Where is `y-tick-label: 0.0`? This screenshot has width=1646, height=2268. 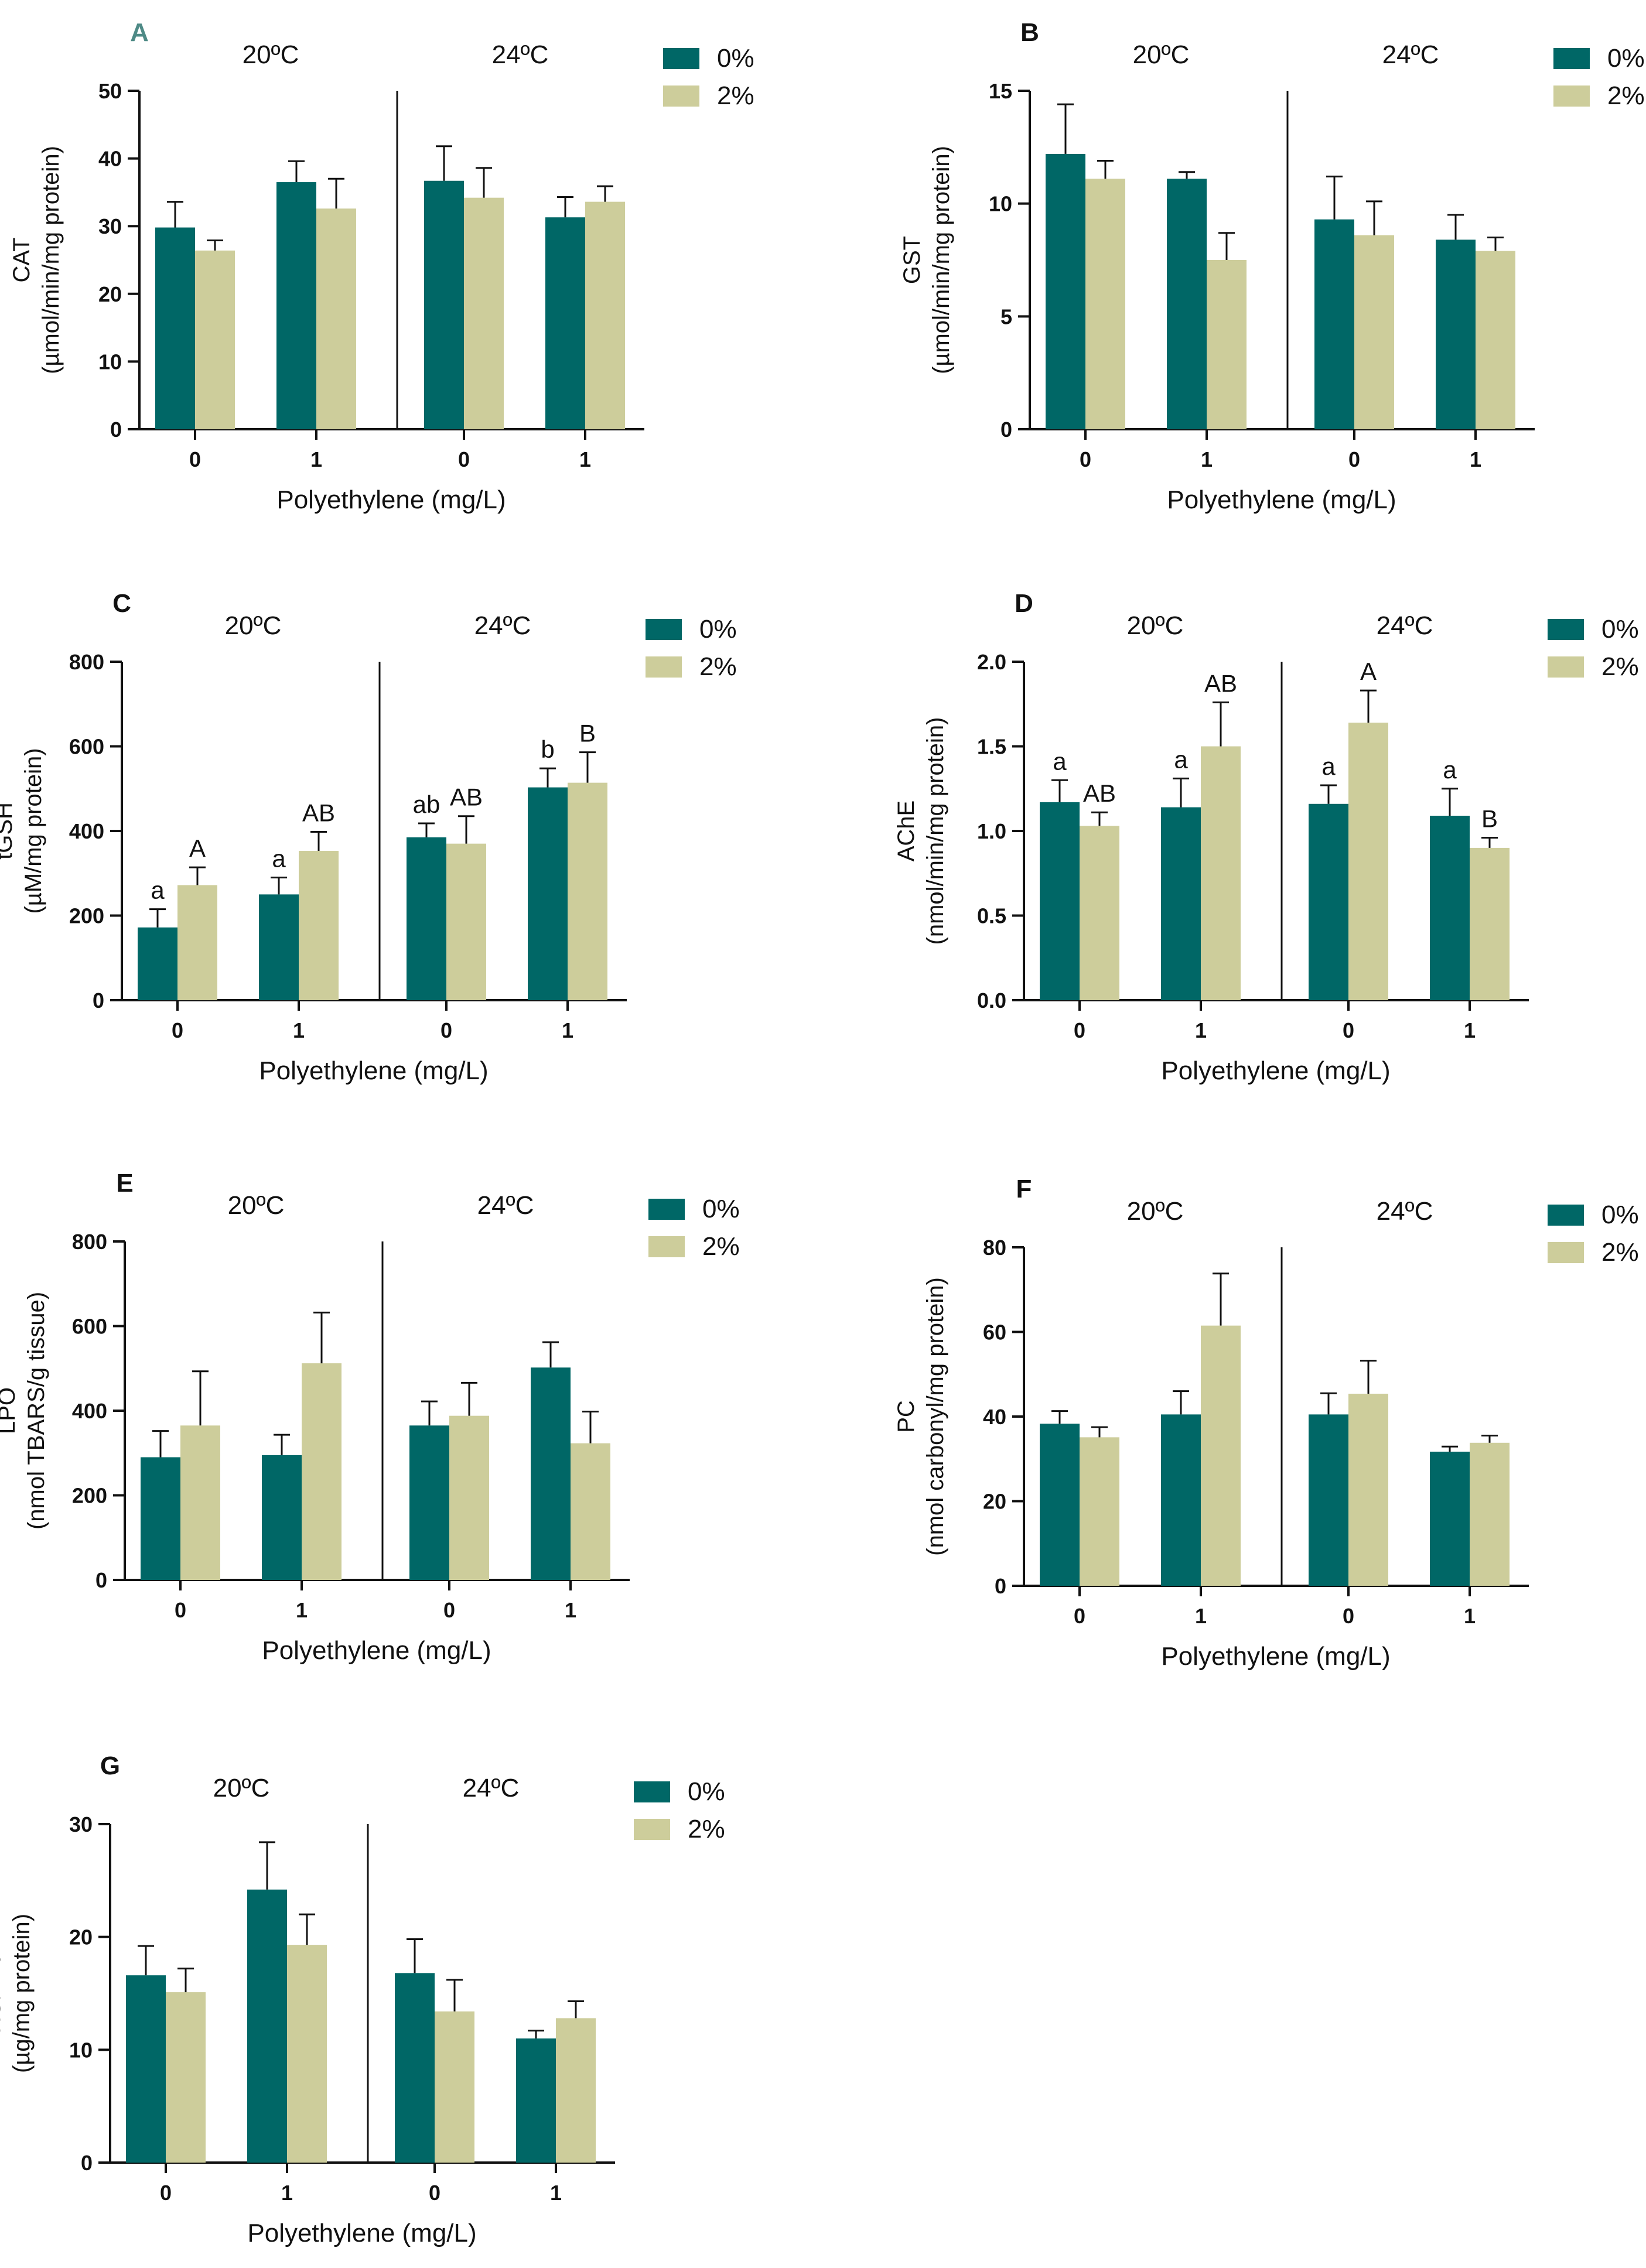
y-tick-label: 0.0 is located at coordinates (991, 1000).